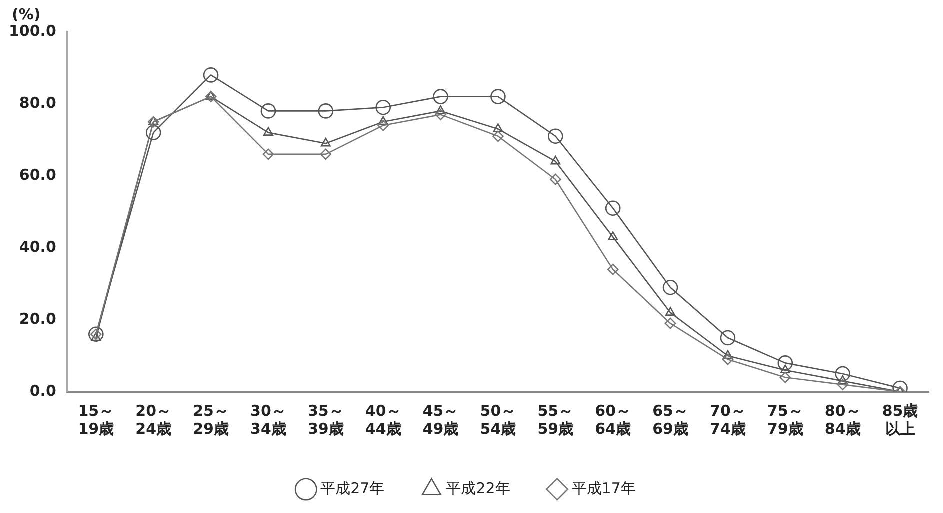 Image resolution: width=943 pixels, height=513 pixels. I want to click on x-tick-label: 65～69歳, so click(670, 420).